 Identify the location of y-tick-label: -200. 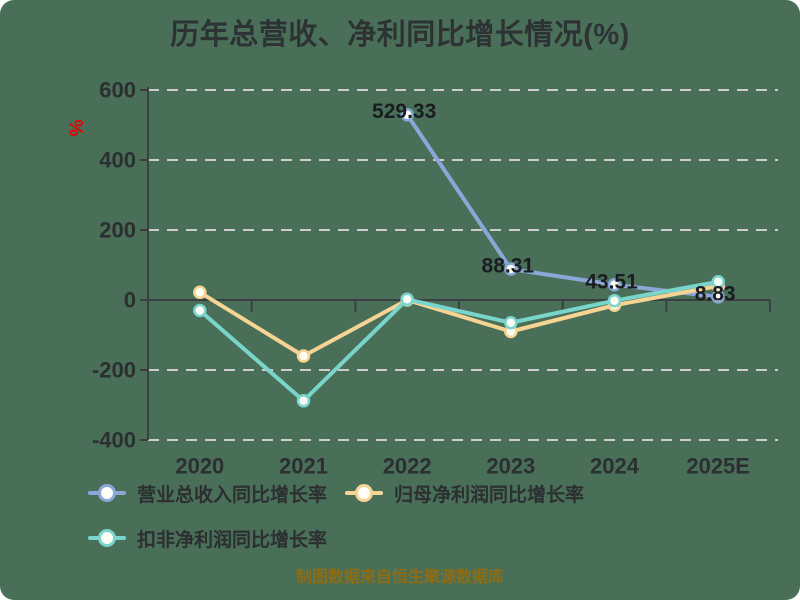
(114, 370).